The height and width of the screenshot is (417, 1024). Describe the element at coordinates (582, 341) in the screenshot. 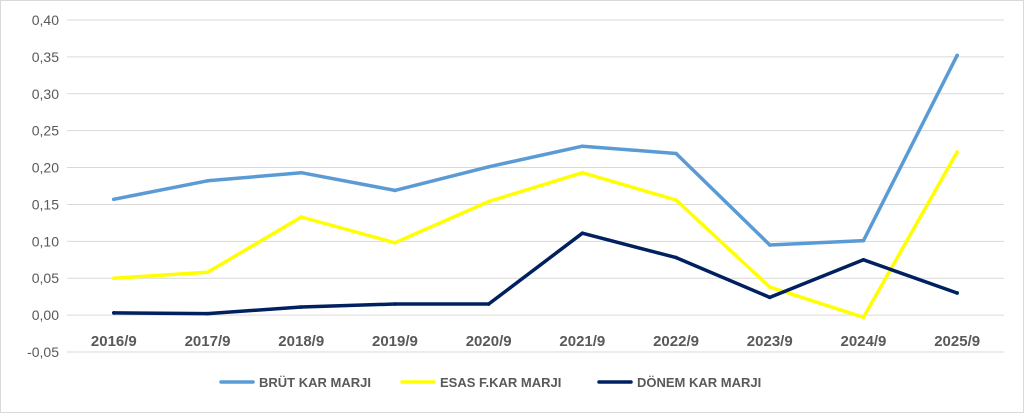

I see `x-tick-label: 2021/9` at that location.